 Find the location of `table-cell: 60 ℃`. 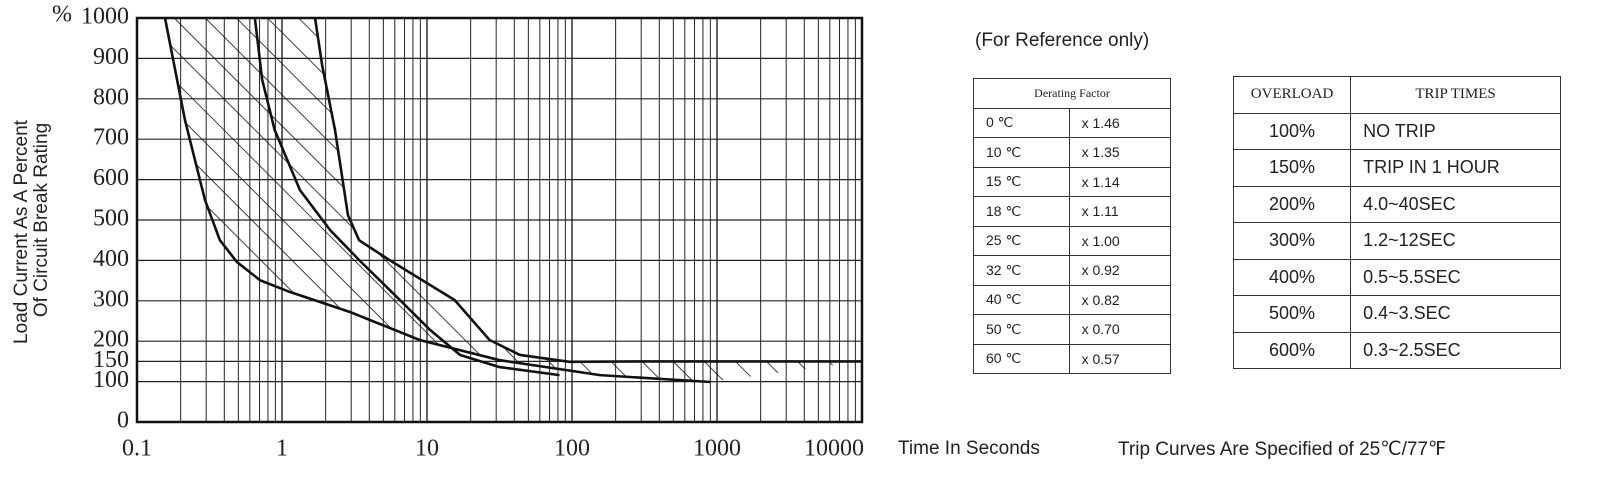

table-cell: 60 ℃ is located at coordinates (1021, 358).